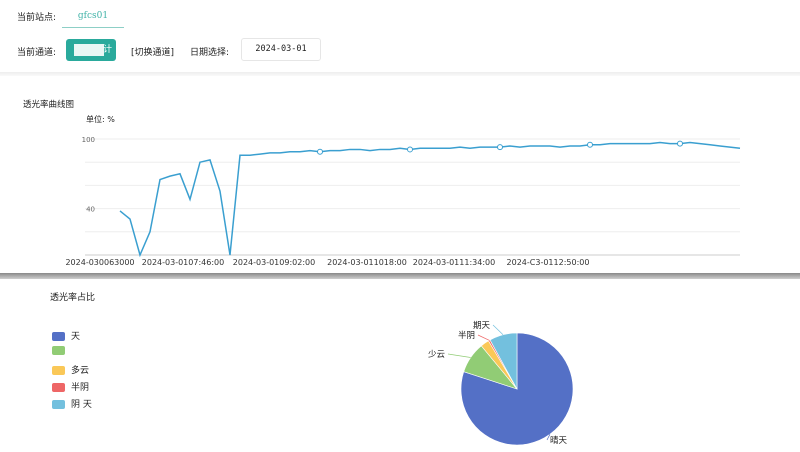 This screenshot has height=452, width=800. What do you see at coordinates (183, 262) in the screenshot?
I see `x-tick-label: 2024-03-0107:46:00` at bounding box center [183, 262].